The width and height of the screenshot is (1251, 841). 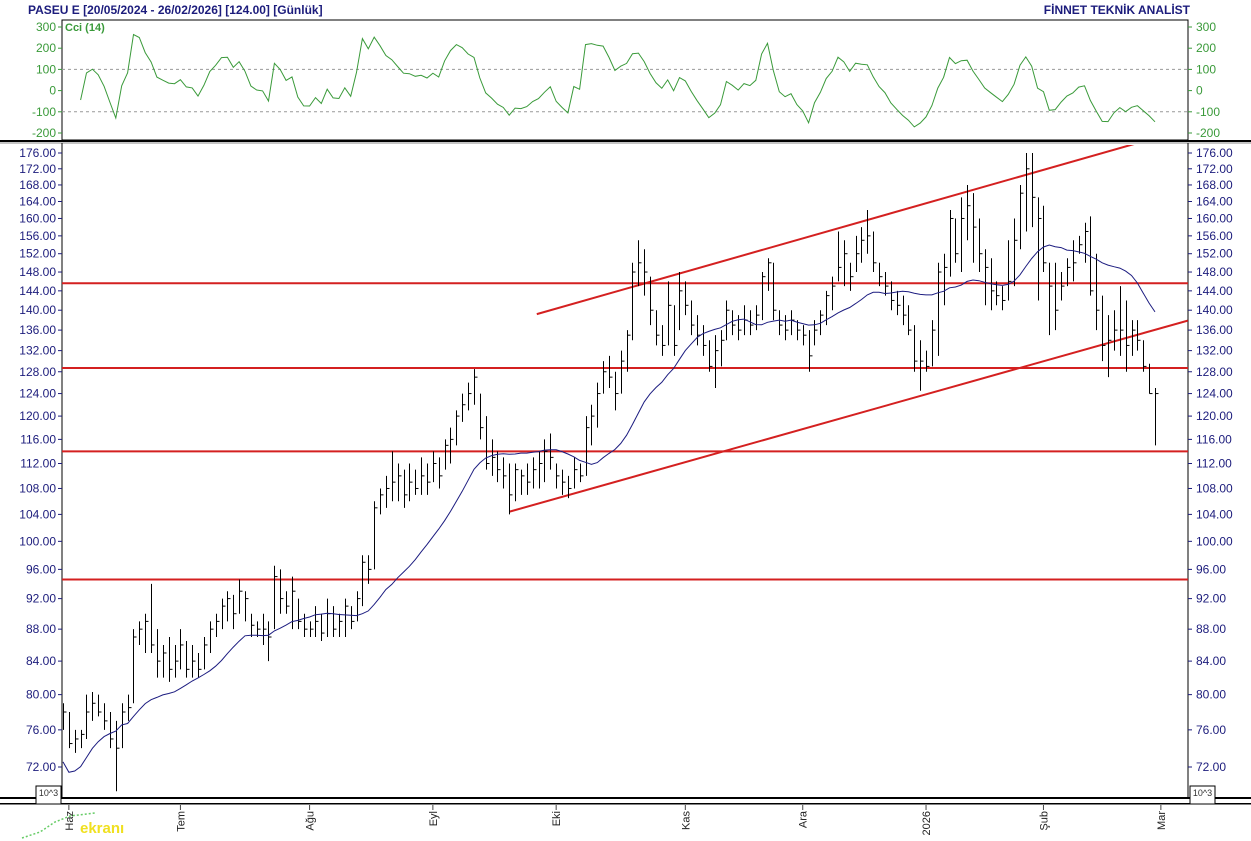 I want to click on cci-tick-label-left: -100, so click(x=44, y=112).